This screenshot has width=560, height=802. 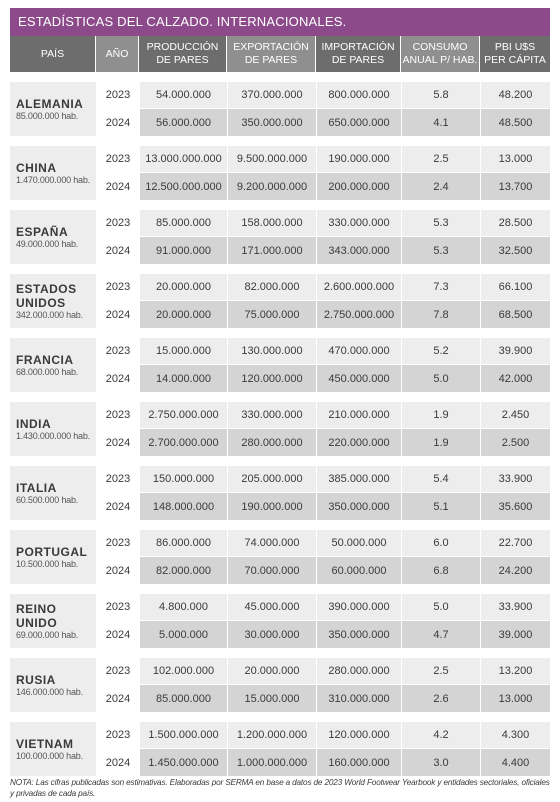 I want to click on cell-pbi: 32.500, so click(x=515, y=250).